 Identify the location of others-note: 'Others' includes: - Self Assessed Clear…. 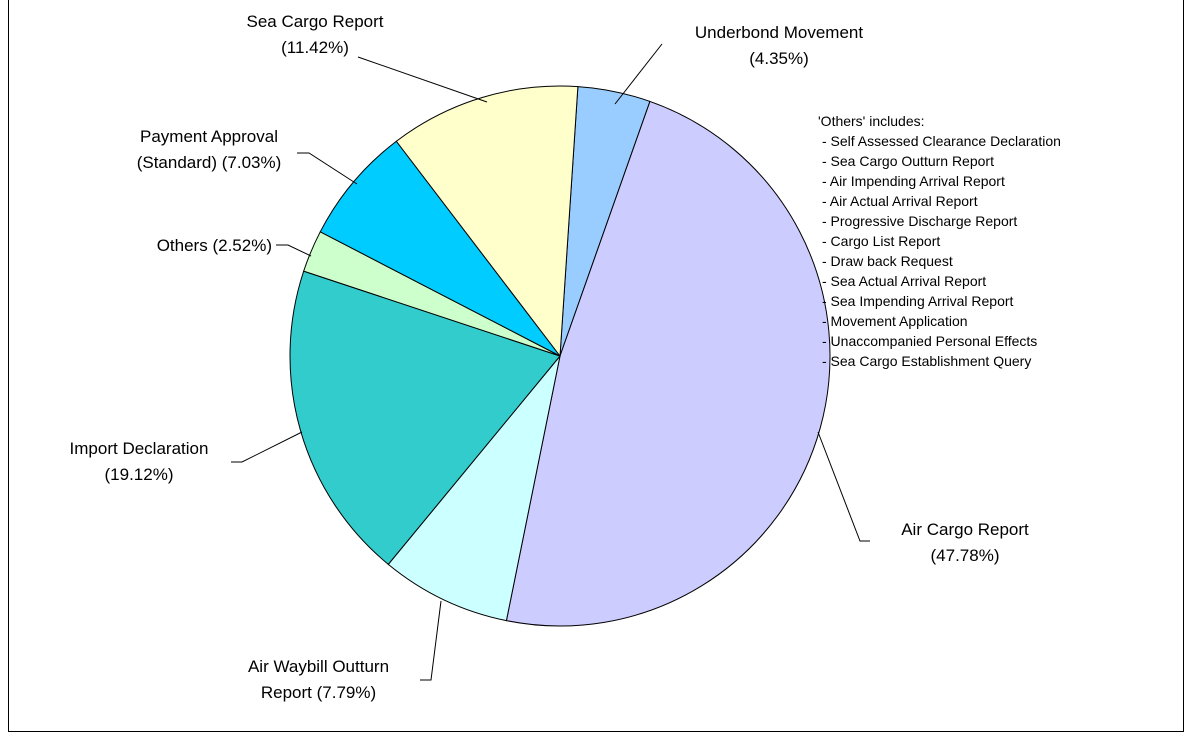
(939, 241).